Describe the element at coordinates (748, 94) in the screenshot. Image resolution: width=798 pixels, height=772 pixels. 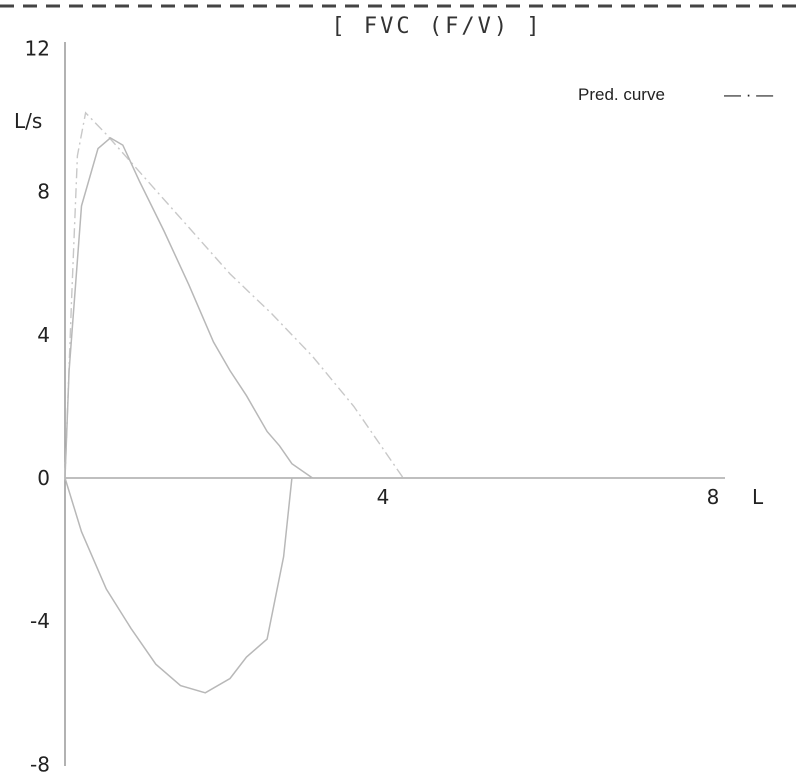
I see `legend-symbol: — · —` at that location.